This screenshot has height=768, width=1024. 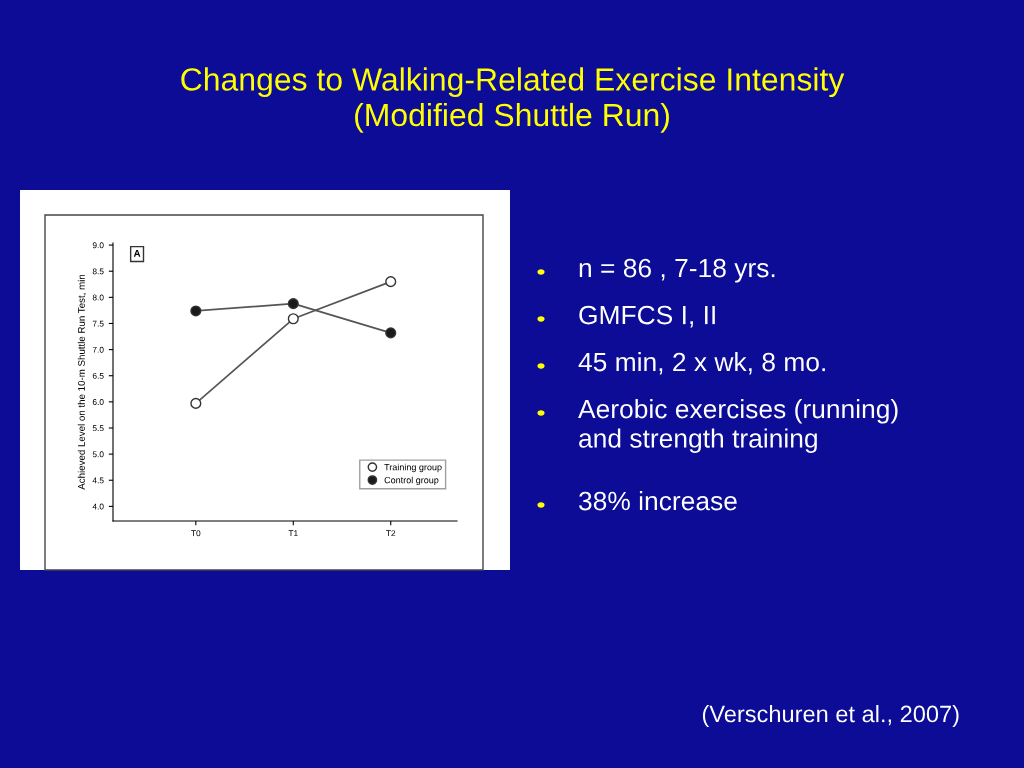 I want to click on x-tick-label: T2, so click(x=391, y=533).